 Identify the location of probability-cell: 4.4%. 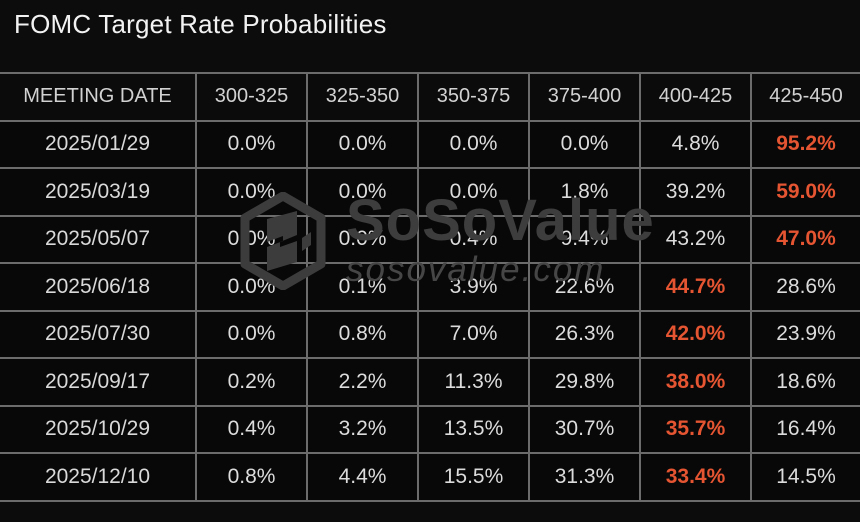
(362, 477).